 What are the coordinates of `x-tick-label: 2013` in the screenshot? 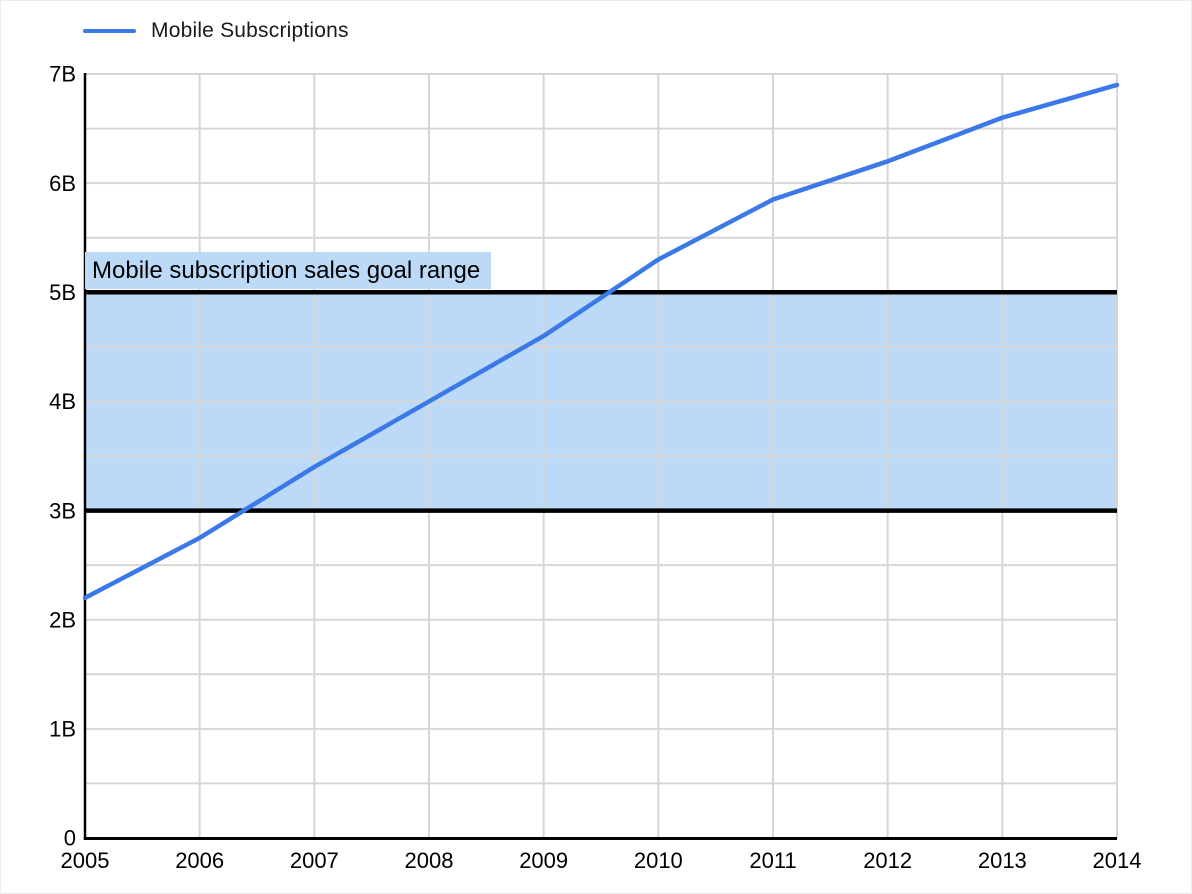 It's located at (1002, 860).